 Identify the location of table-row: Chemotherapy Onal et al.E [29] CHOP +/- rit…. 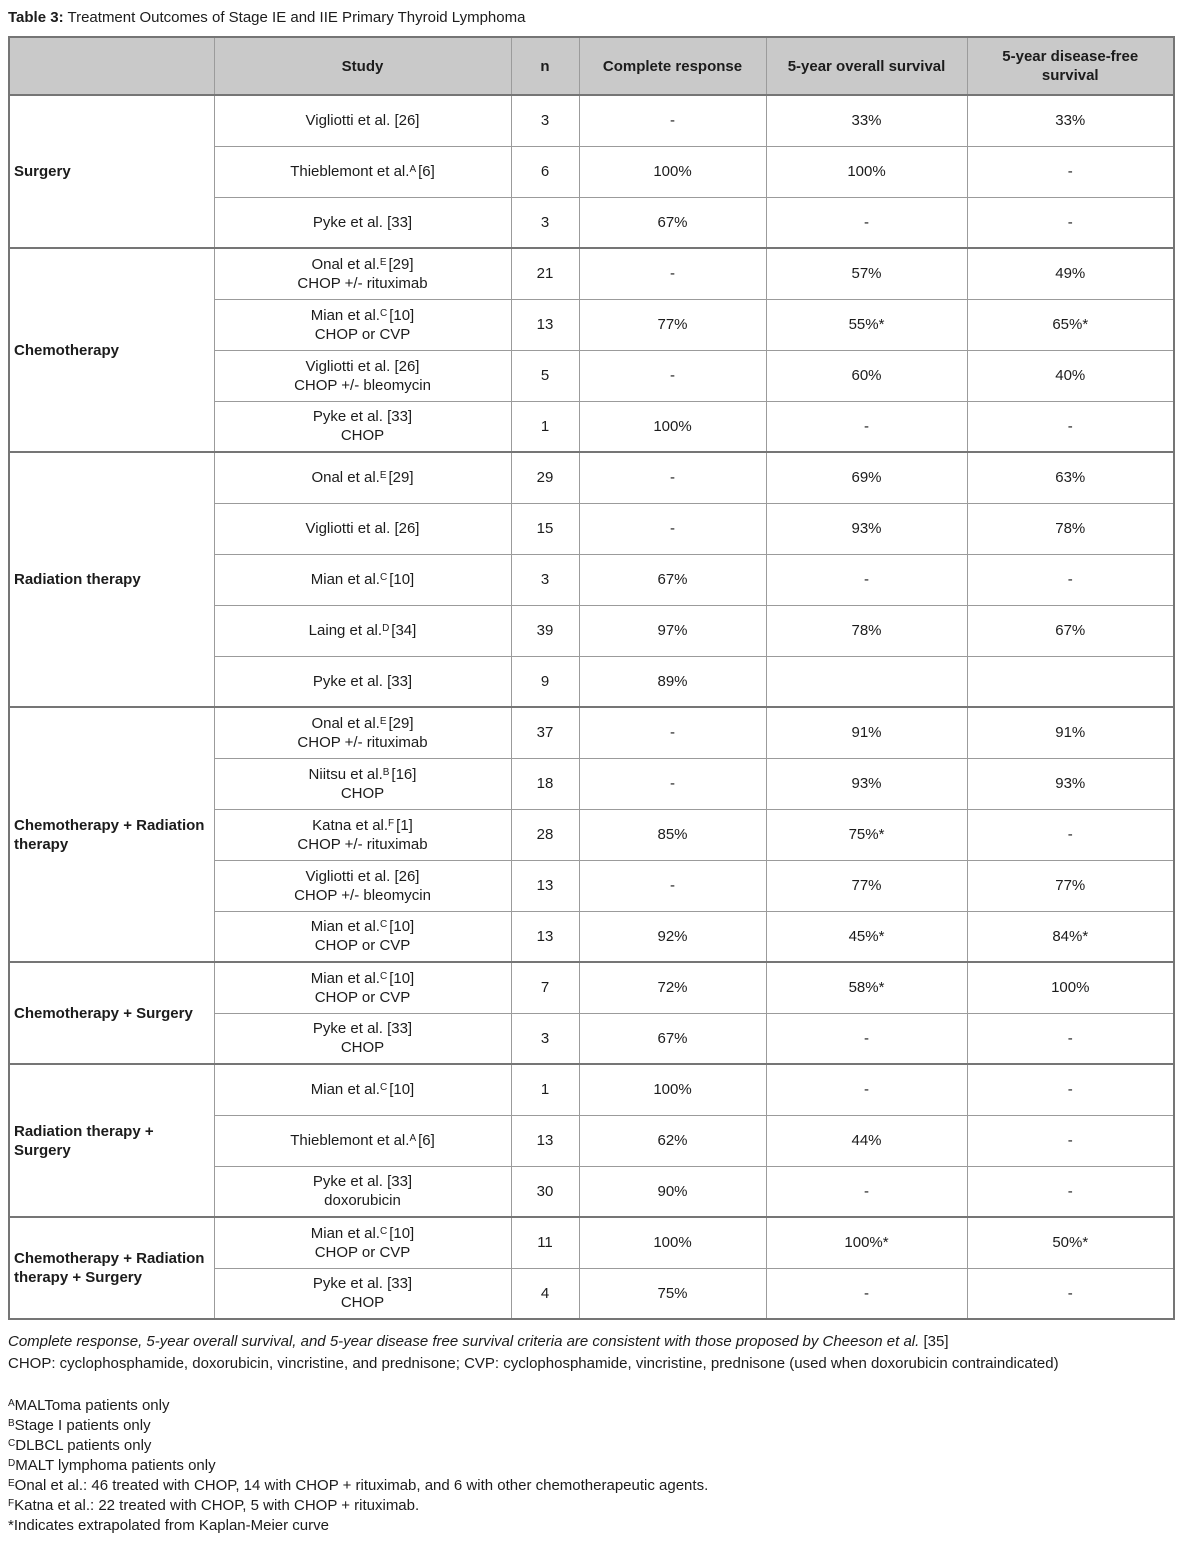
(591, 350).